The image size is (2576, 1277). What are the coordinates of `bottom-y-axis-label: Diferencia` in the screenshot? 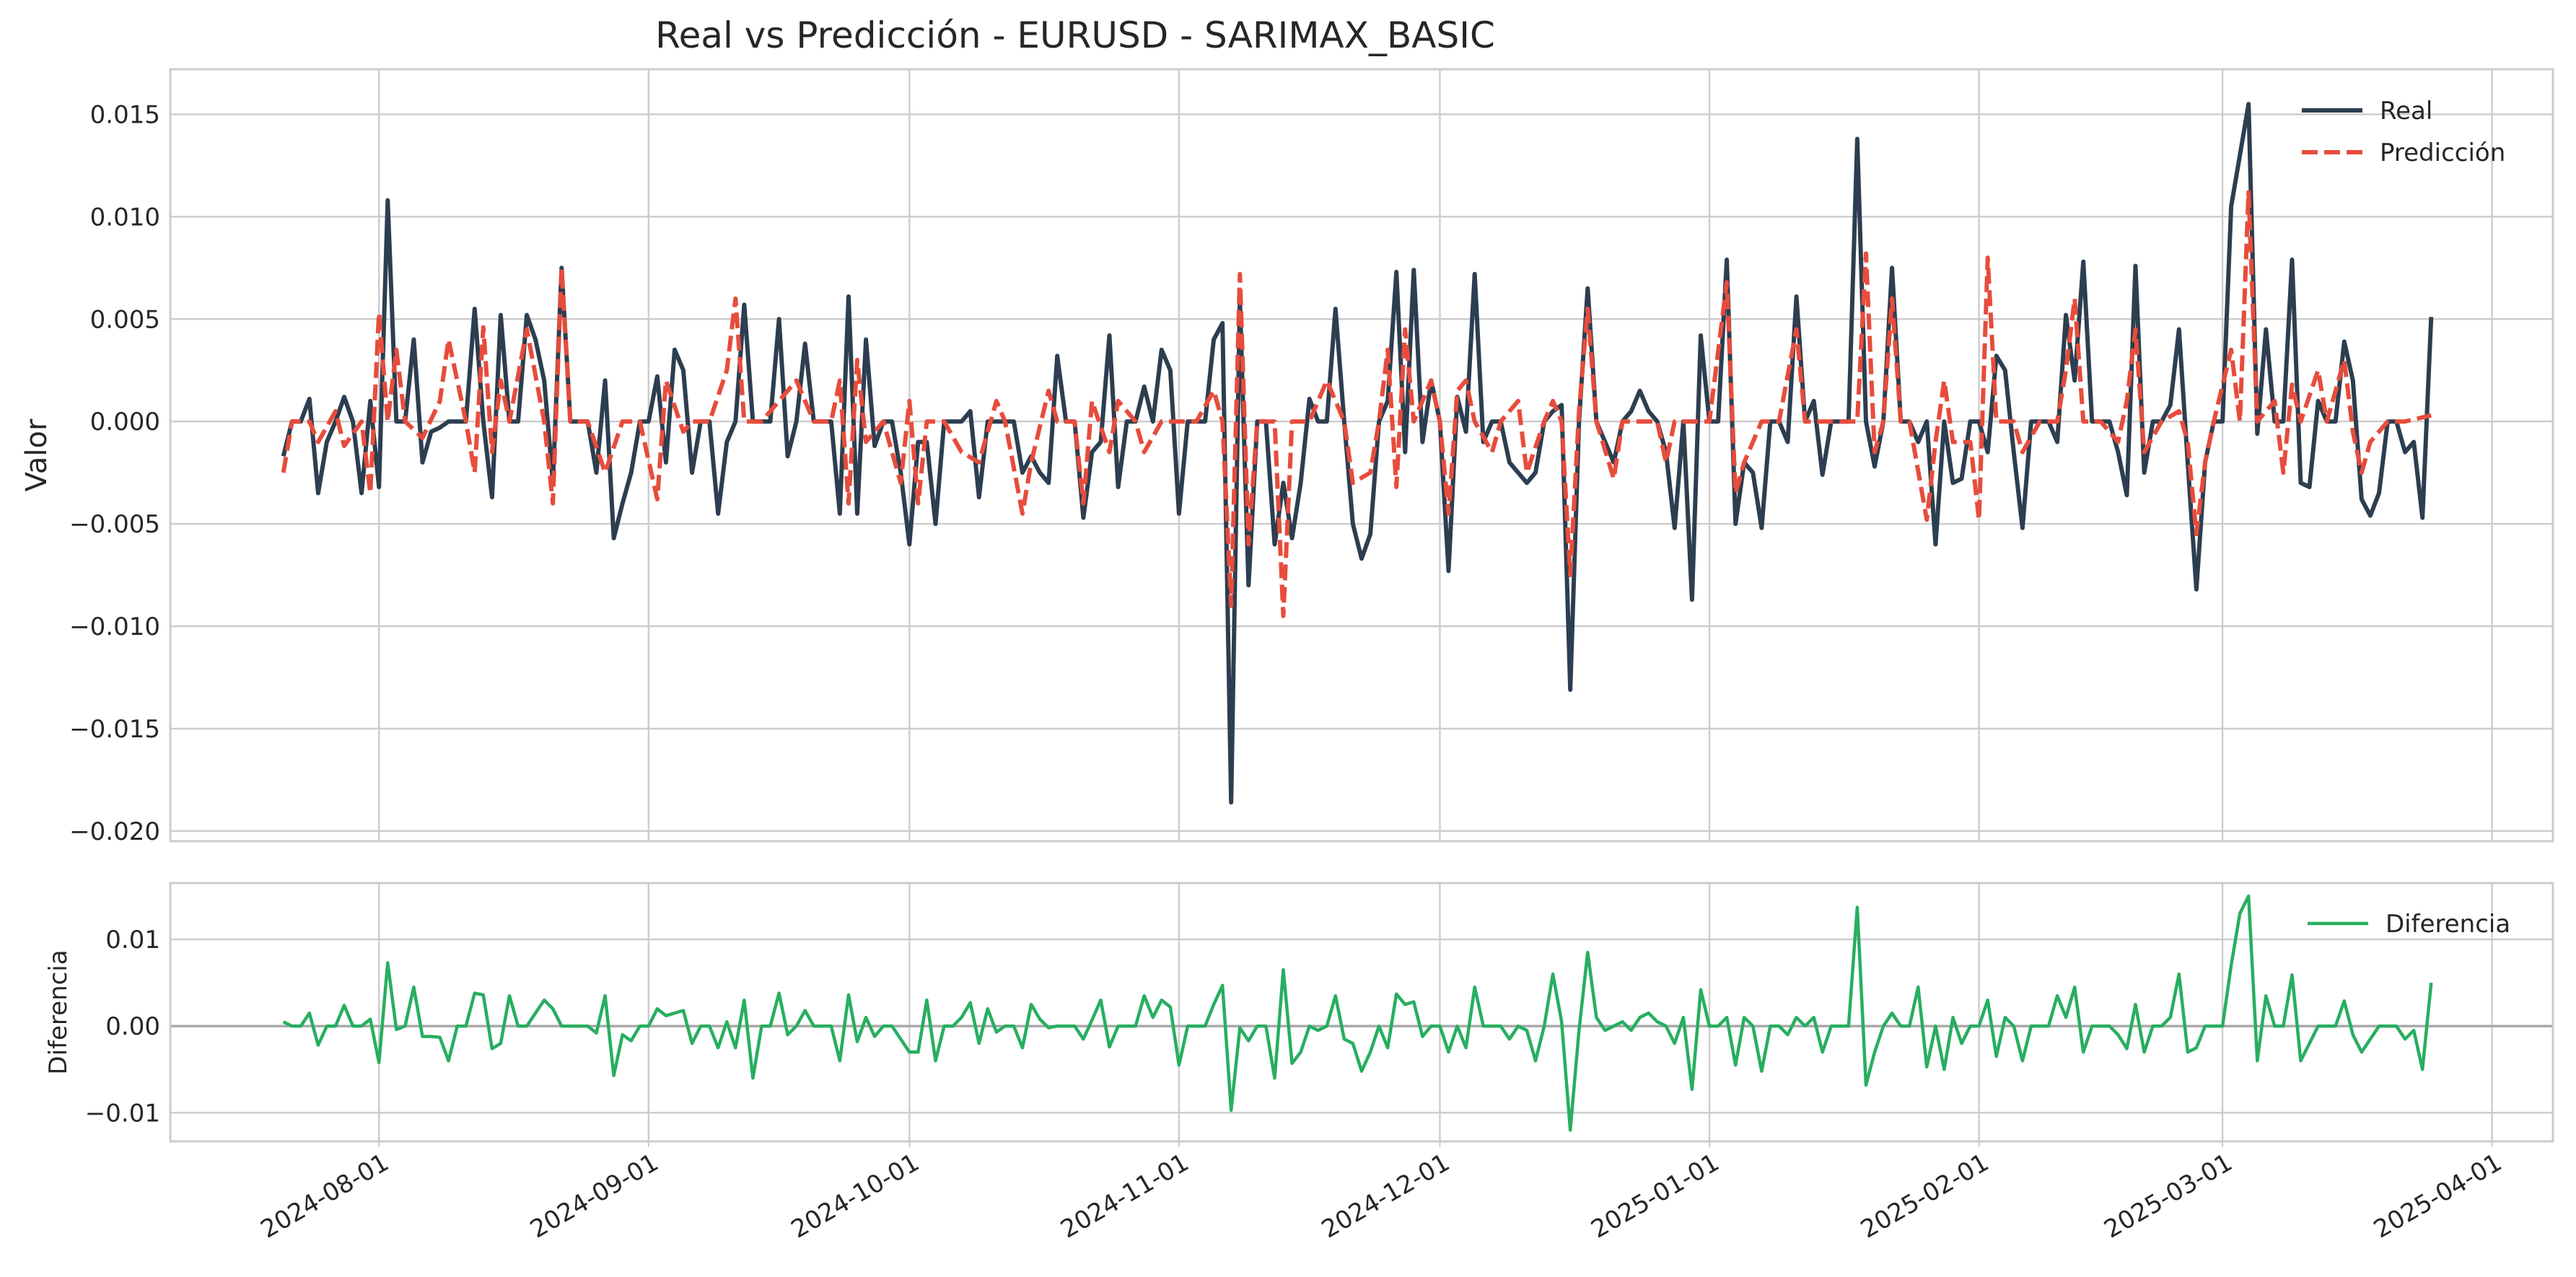 It's located at (58, 1011).